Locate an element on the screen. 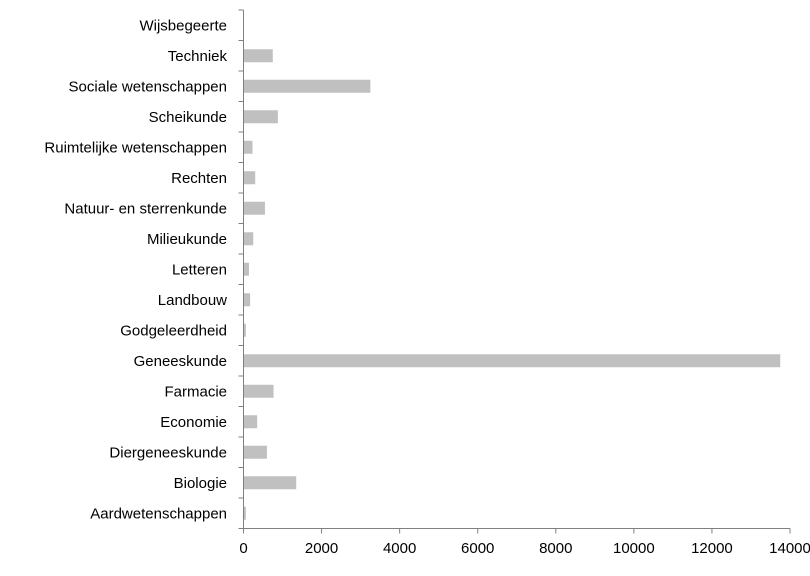 The image size is (810, 576). category-label-12: Farmacie is located at coordinates (195, 391).